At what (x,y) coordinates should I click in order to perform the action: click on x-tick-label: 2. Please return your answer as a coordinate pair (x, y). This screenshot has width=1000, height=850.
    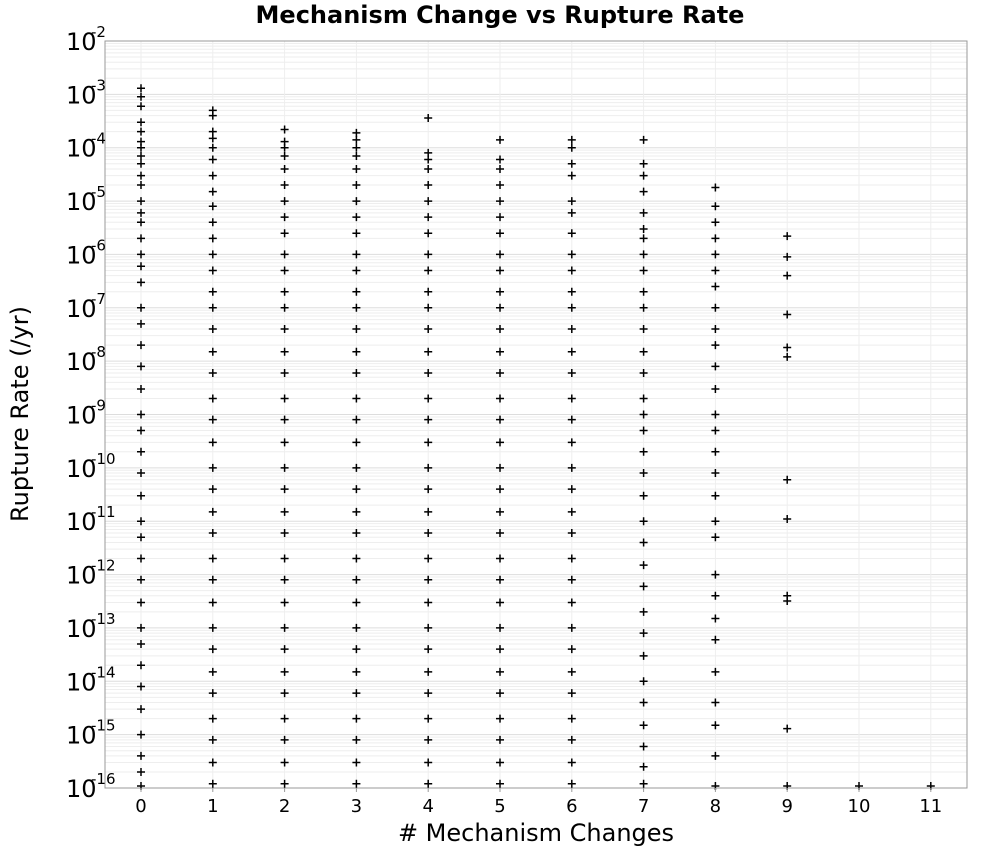
    Looking at the image, I should click on (284, 806).